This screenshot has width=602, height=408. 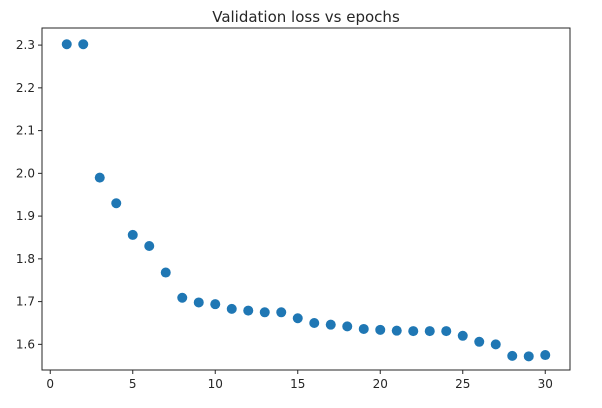 What do you see at coordinates (25, 173) in the screenshot?
I see `y-tick-label: 2.0` at bounding box center [25, 173].